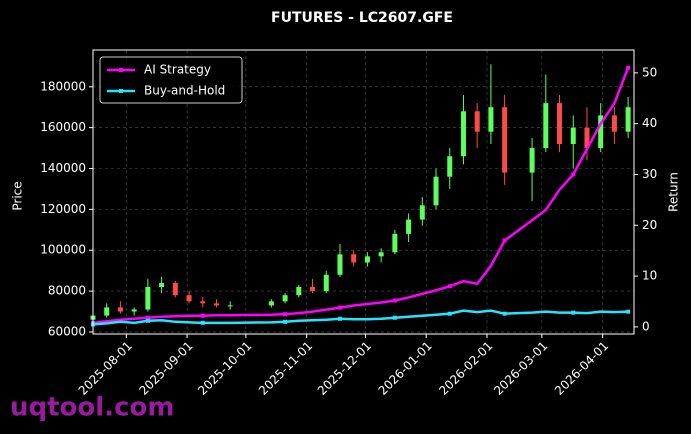 The height and width of the screenshot is (434, 691). Describe the element at coordinates (405, 368) in the screenshot. I see `x-tick-label: 2026-01-01` at that location.